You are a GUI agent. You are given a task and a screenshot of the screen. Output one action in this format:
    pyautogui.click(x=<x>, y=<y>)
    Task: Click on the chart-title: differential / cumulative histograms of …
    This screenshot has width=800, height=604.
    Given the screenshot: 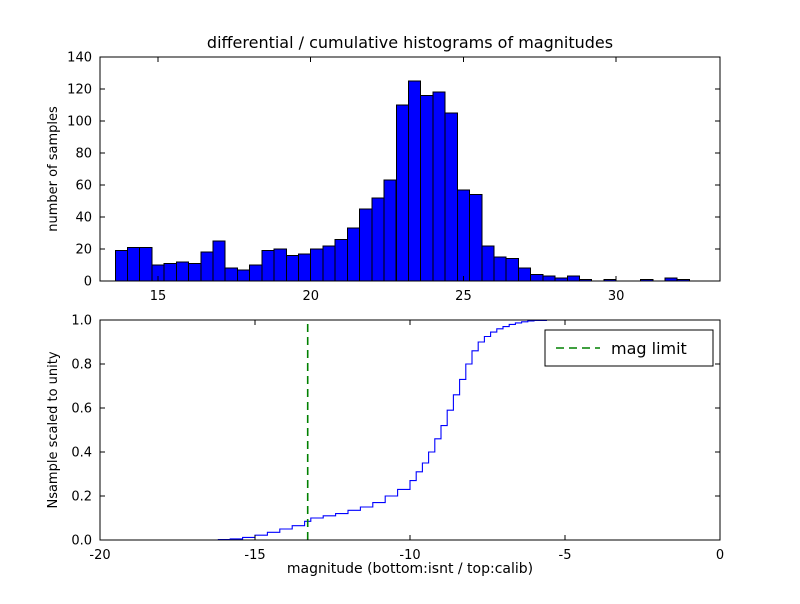 What is the action you would take?
    pyautogui.click(x=410, y=42)
    